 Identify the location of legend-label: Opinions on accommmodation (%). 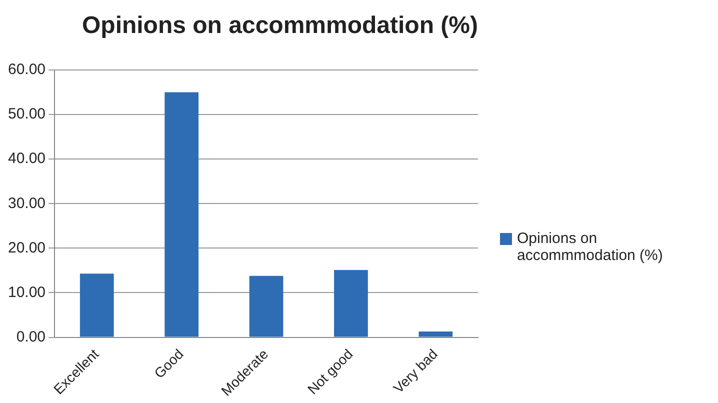
(590, 247).